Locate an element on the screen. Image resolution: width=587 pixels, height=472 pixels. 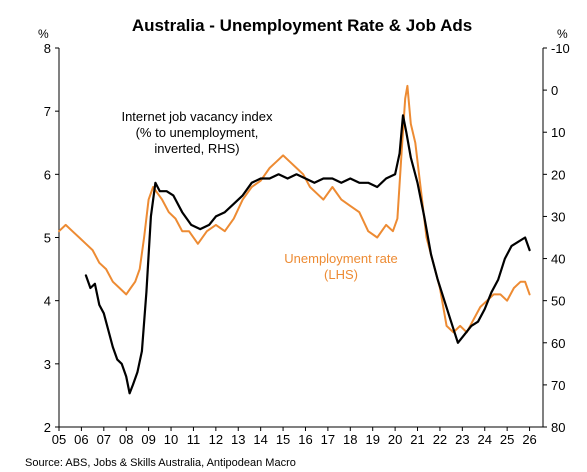
right-tick-label: -10 is located at coordinates (560, 48).